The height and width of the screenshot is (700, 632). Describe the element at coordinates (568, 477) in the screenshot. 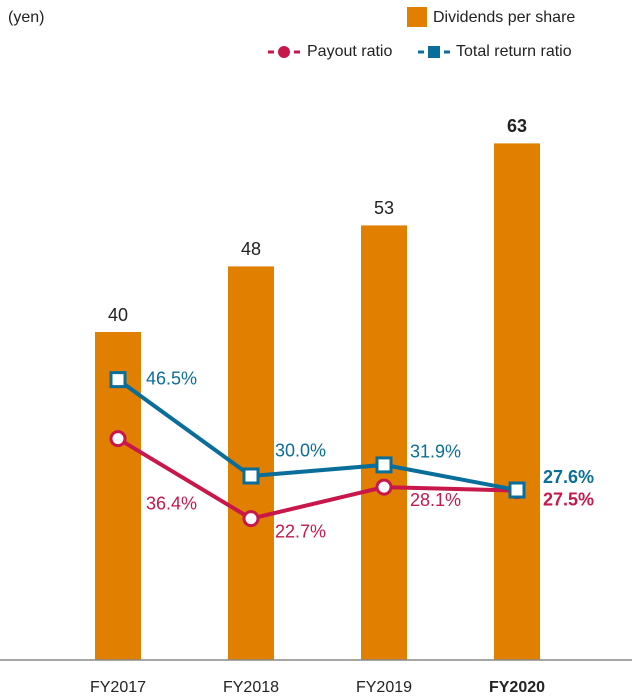

I see `line-value-label: 27.6%` at that location.